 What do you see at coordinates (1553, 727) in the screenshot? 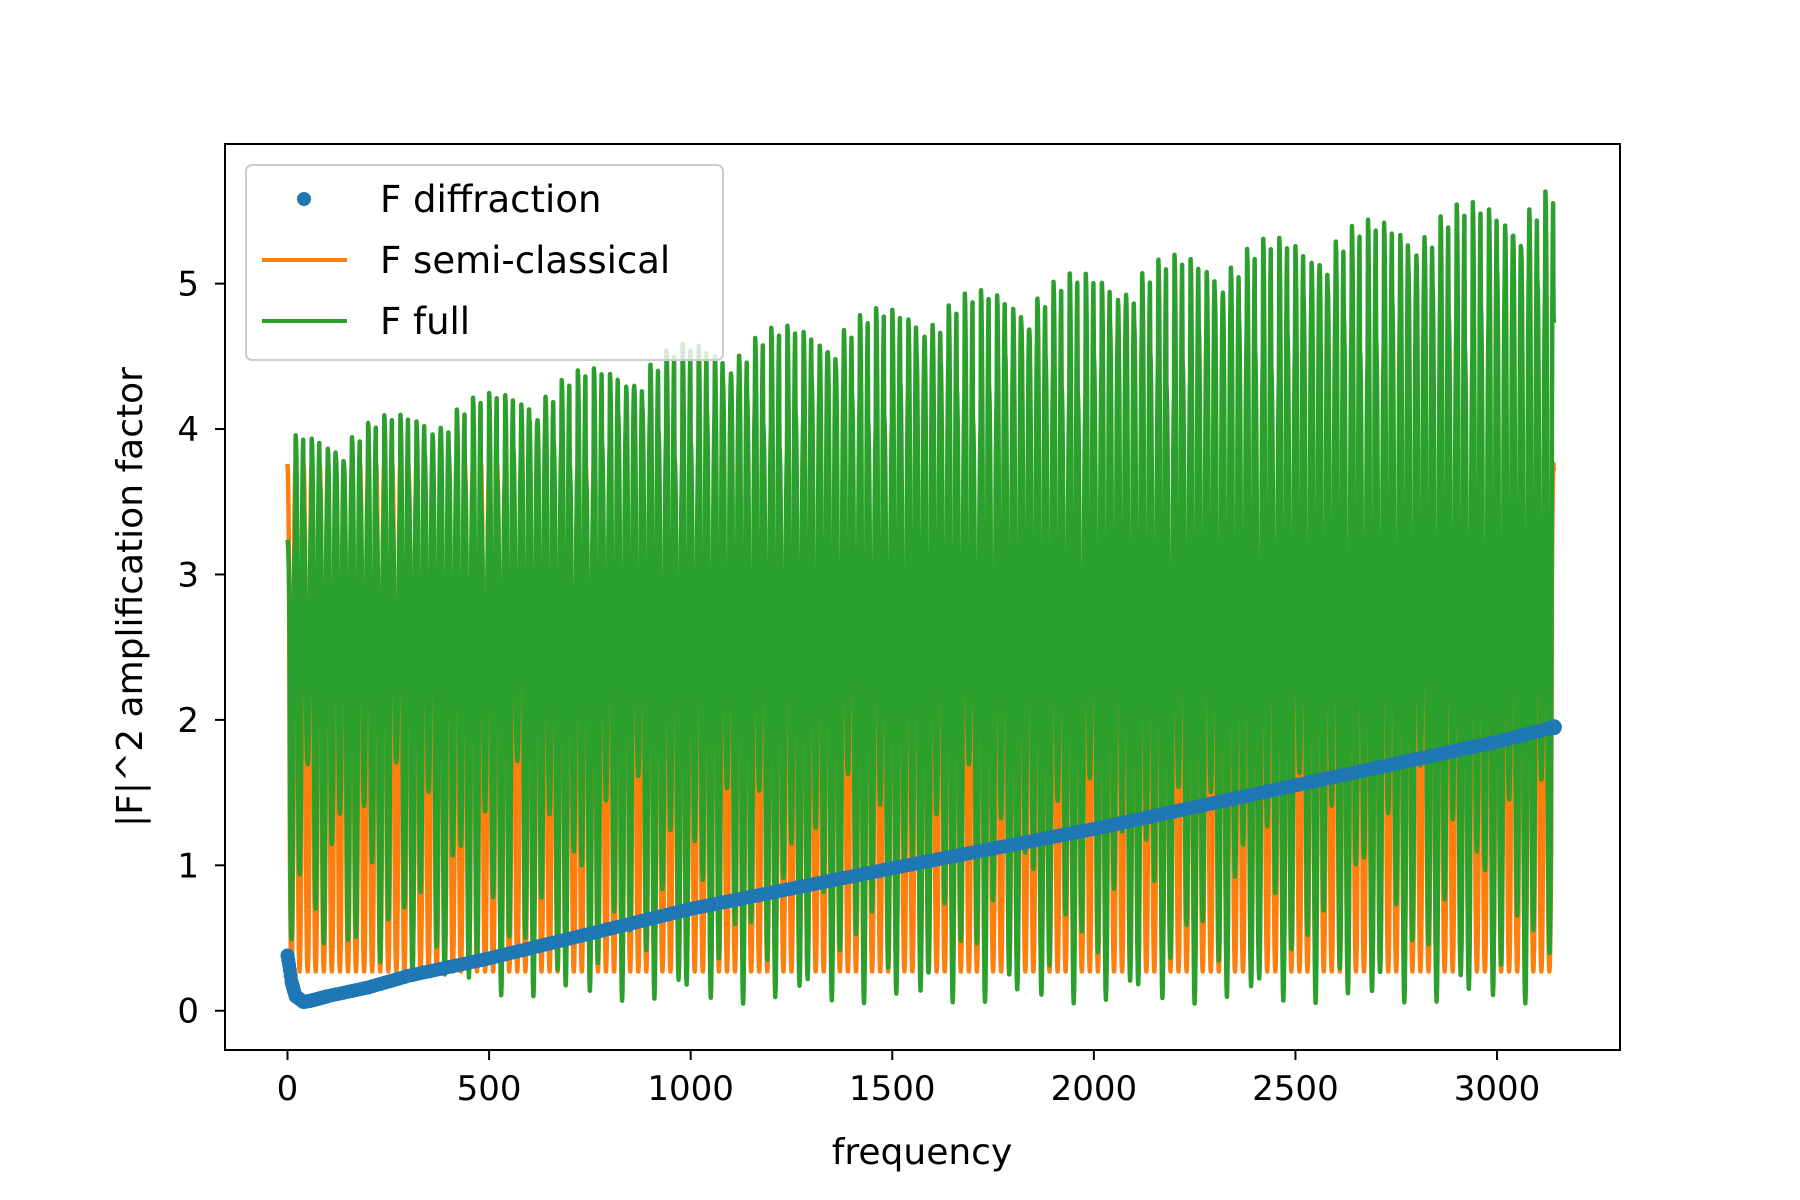
I see `diffraction-point` at bounding box center [1553, 727].